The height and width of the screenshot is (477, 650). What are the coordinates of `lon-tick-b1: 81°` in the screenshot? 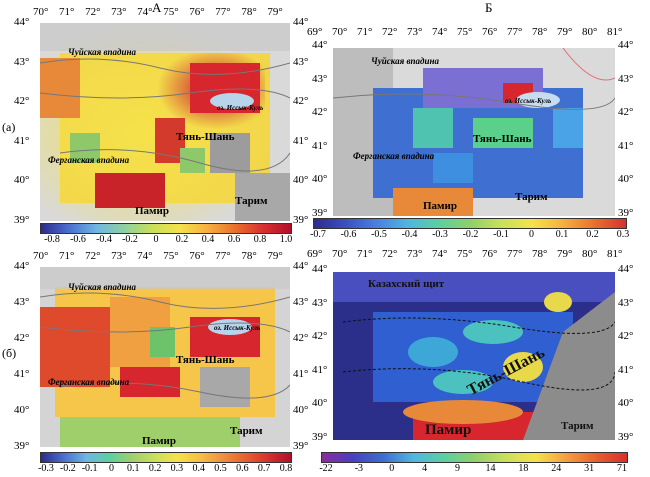 It's located at (615, 32).